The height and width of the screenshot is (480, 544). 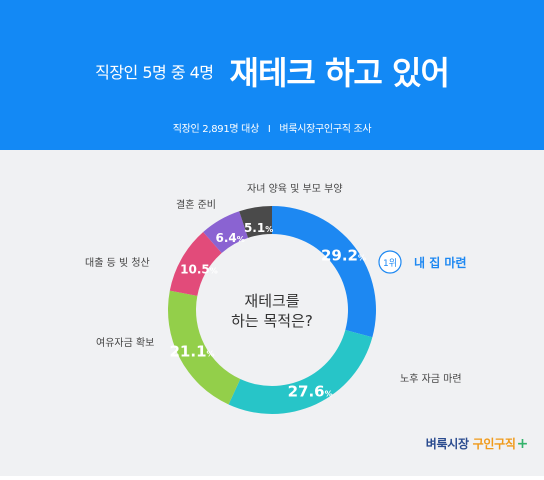 What do you see at coordinates (117, 263) in the screenshot?
I see `slice-category-label: 대출 등 빚 청산` at bounding box center [117, 263].